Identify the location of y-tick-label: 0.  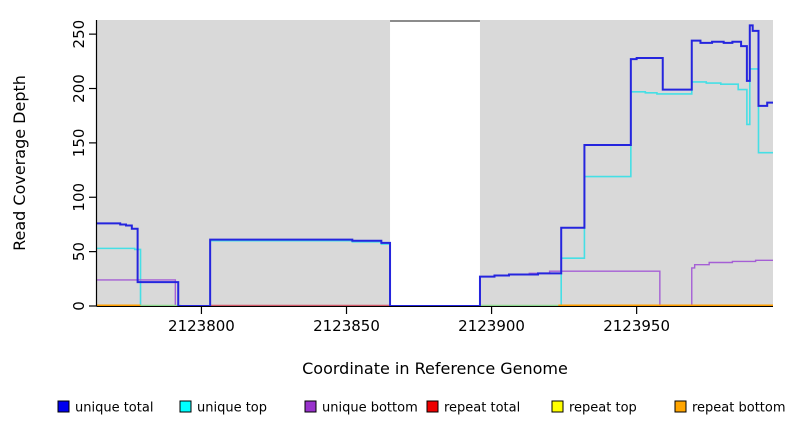
(79, 306).